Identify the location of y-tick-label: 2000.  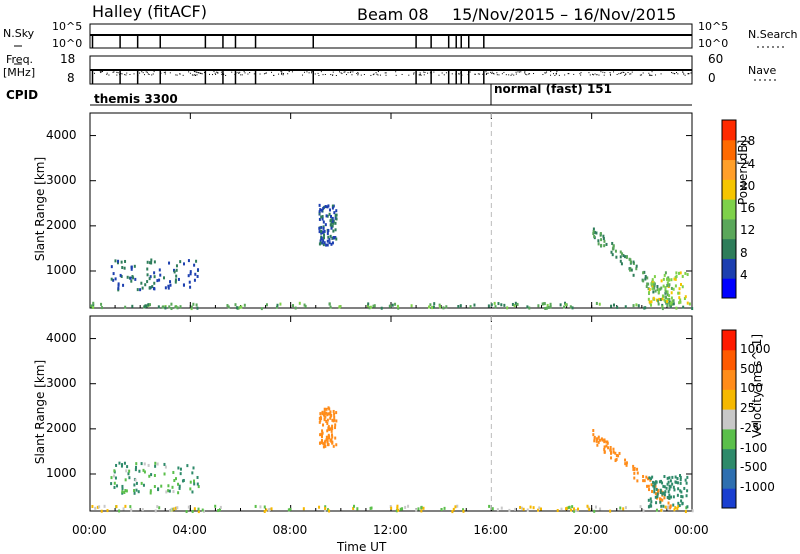
(61, 427).